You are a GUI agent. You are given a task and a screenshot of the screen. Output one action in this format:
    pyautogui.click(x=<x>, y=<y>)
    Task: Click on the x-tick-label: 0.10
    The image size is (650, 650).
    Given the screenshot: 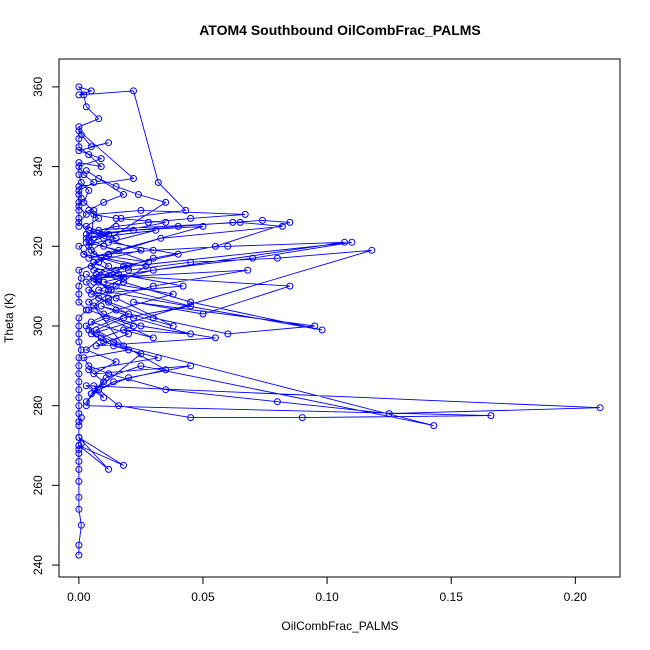 What is the action you would take?
    pyautogui.click(x=327, y=597)
    